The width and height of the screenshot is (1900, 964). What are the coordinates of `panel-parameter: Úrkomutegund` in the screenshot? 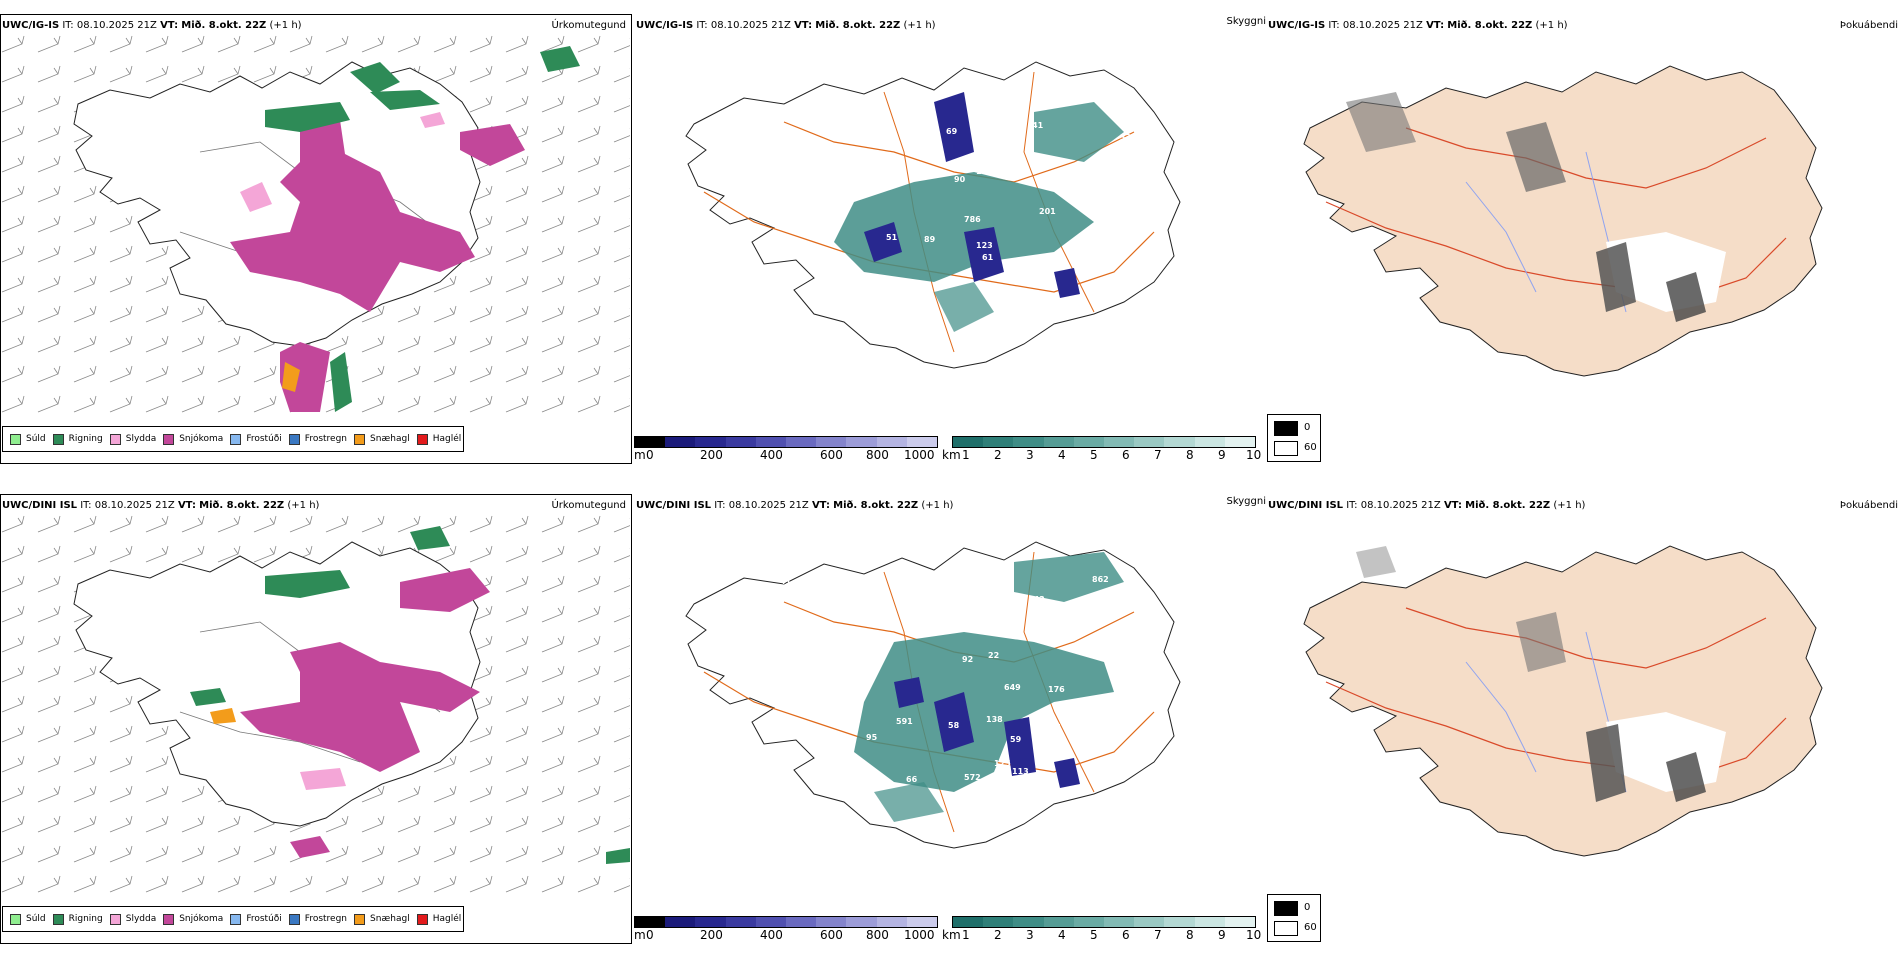 It's located at (588, 505).